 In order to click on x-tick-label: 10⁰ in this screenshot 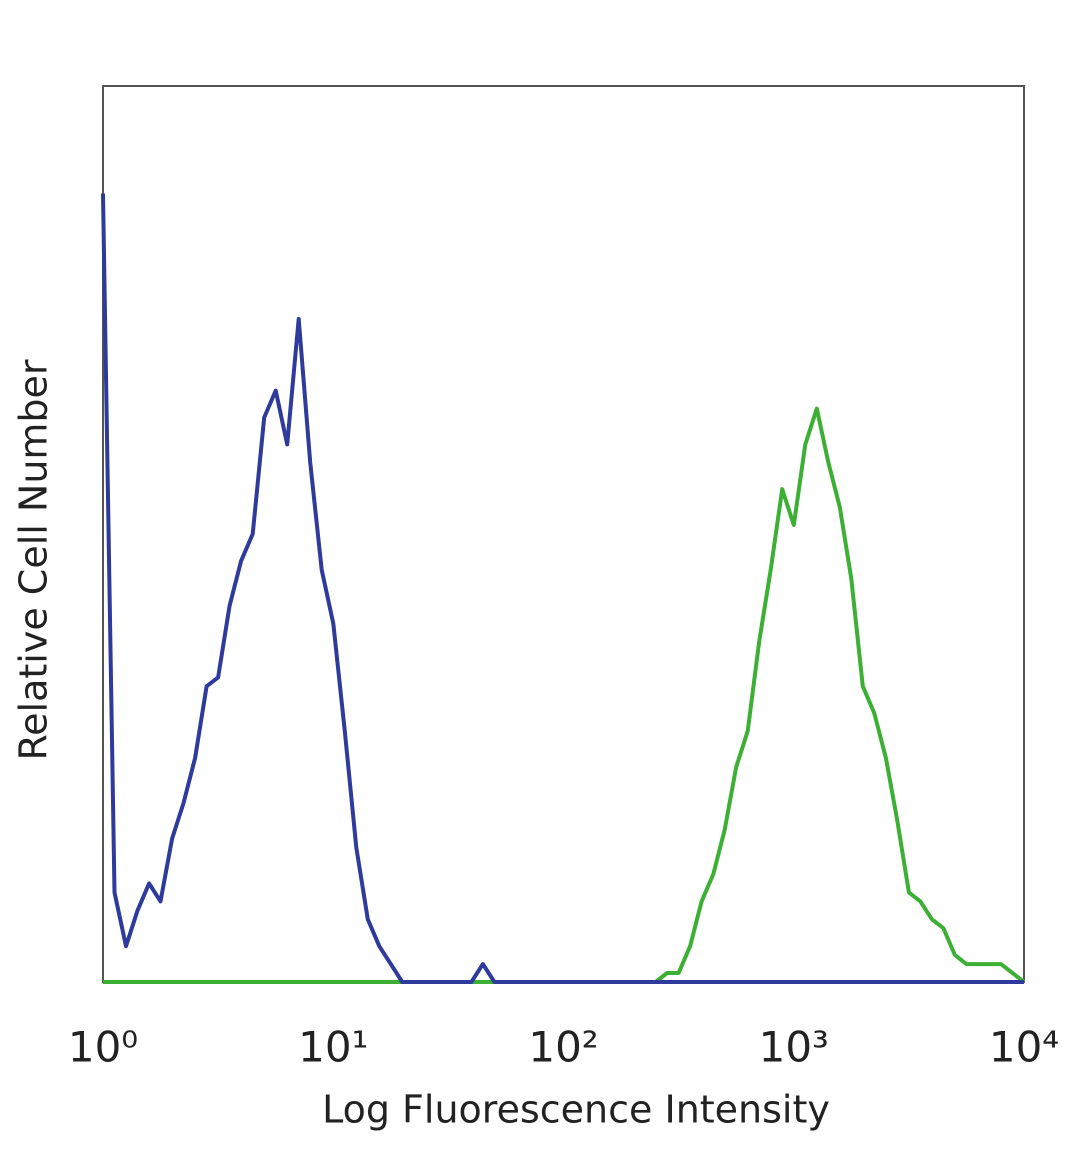, I will do `click(103, 1047)`.